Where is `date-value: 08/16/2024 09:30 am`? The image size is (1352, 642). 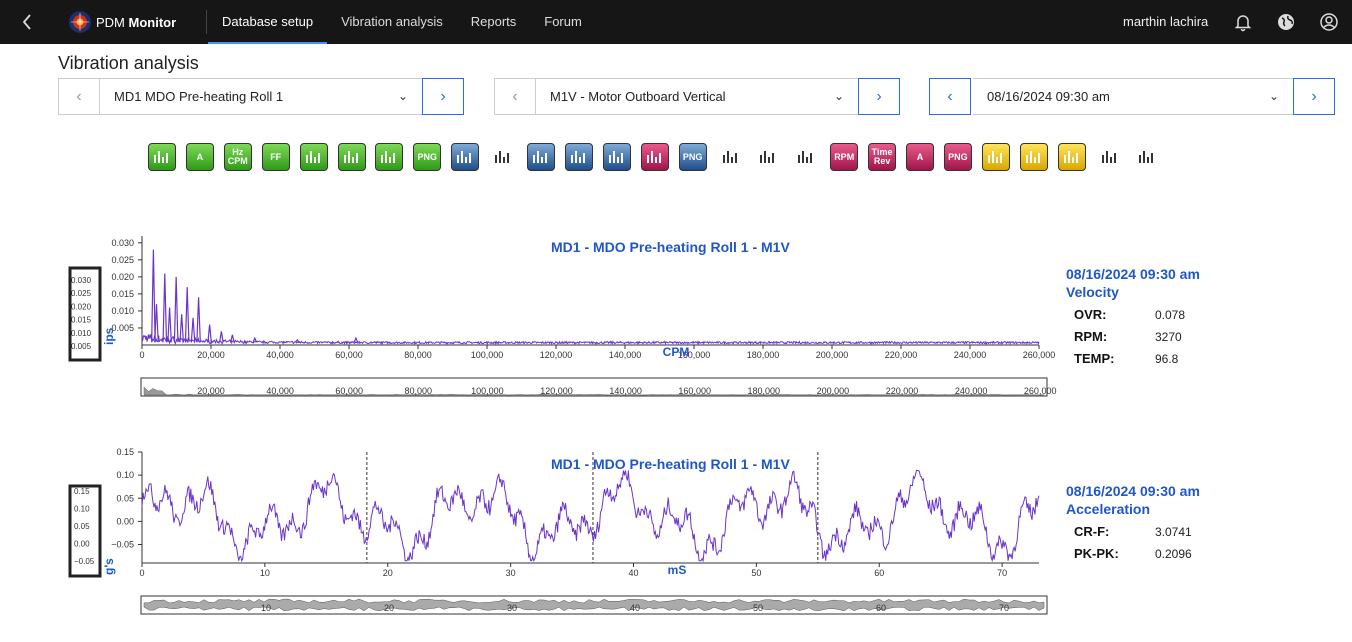
date-value: 08/16/2024 09:30 am is located at coordinates (1048, 96).